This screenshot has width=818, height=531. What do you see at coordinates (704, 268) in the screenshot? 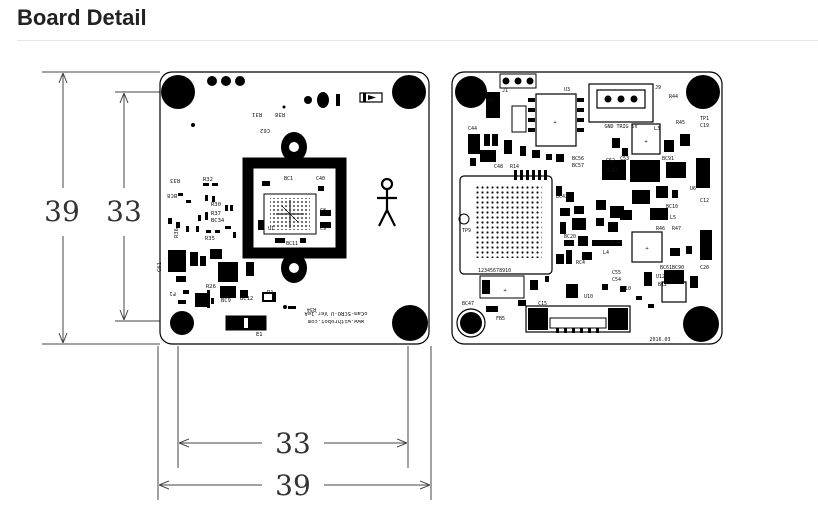
I see `svg-text: C20` at bounding box center [704, 268].